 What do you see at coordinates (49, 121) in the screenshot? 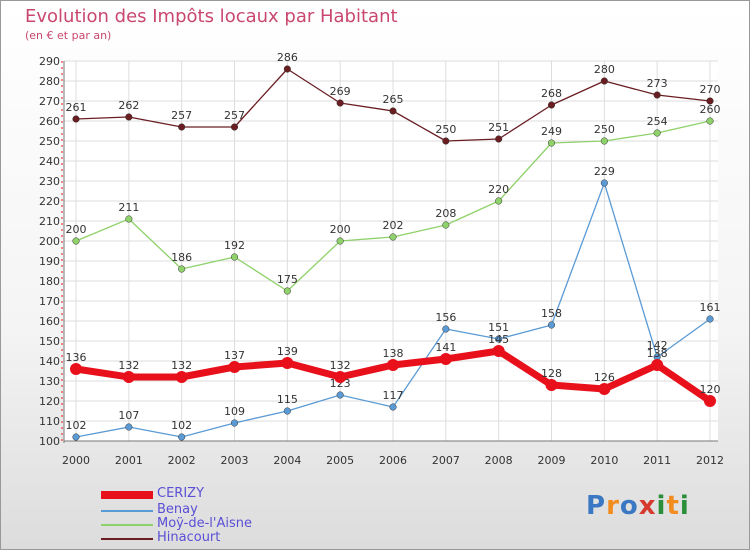
I see `y-tick-label: 260` at bounding box center [49, 121].